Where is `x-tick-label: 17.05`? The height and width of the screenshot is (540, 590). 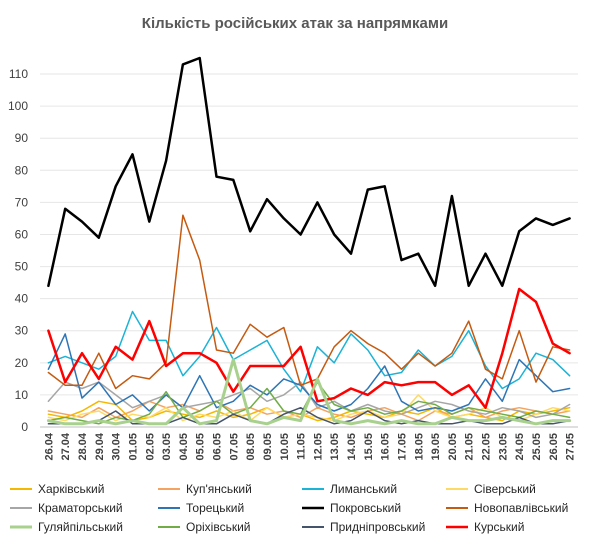
x-tick-label: 17.05 is located at coordinates (402, 447).